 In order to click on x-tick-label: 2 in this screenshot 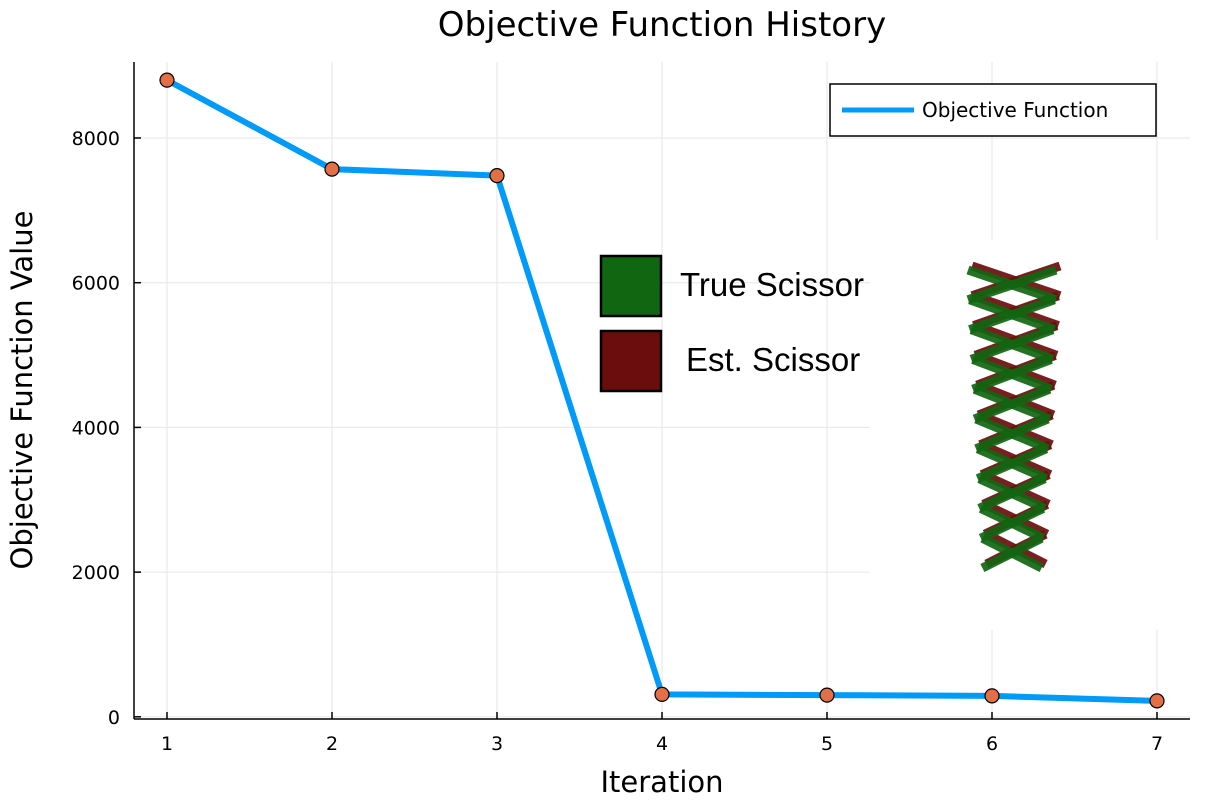, I will do `click(332, 744)`.